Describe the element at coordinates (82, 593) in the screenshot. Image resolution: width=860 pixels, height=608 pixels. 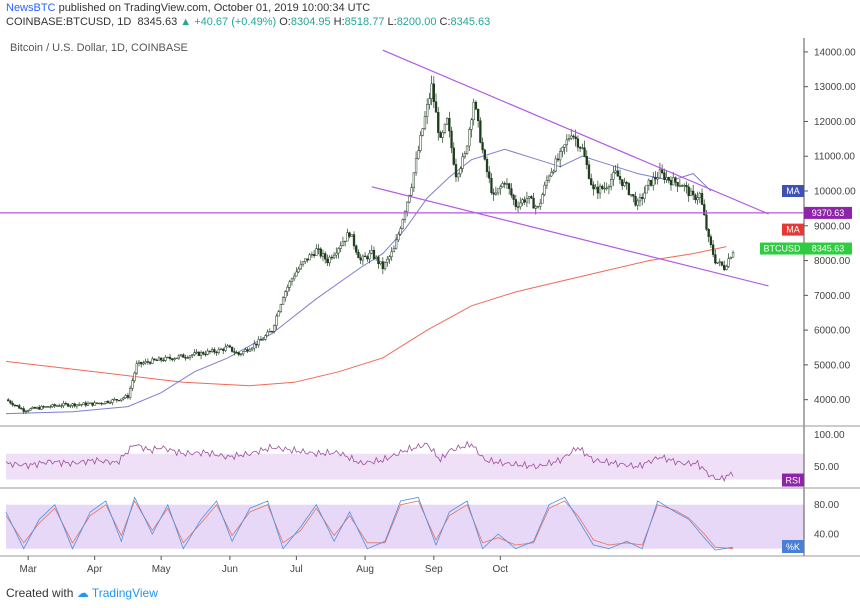
I see `tradingview-logo-icon: ☁` at that location.